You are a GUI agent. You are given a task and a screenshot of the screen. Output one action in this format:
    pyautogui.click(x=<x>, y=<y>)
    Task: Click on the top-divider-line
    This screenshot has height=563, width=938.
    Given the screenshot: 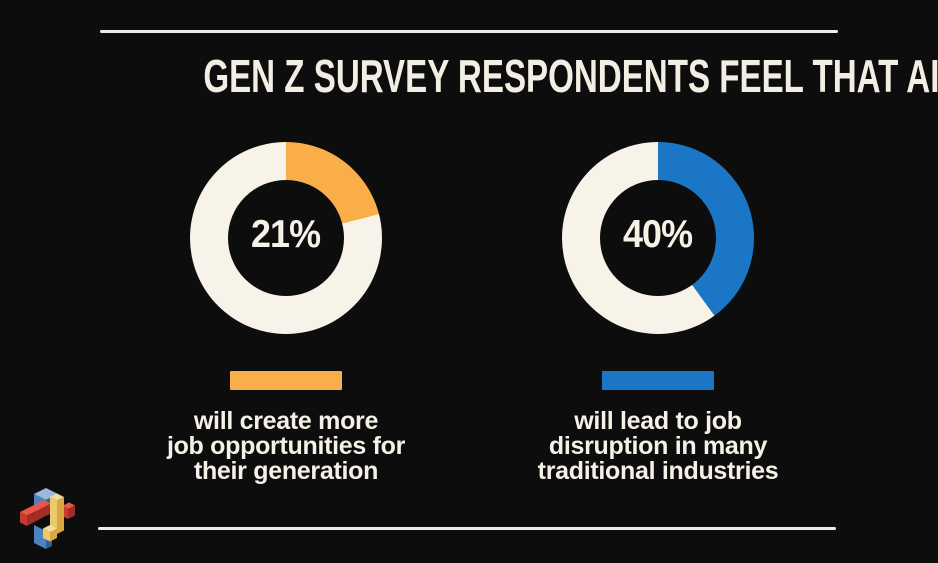 What is the action you would take?
    pyautogui.click(x=469, y=31)
    